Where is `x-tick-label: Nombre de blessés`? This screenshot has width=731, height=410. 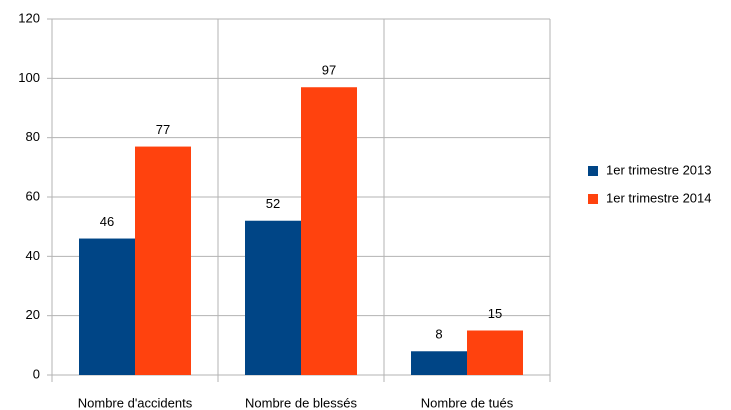
x-tick-label: Nombre de blessés is located at coordinates (301, 402).